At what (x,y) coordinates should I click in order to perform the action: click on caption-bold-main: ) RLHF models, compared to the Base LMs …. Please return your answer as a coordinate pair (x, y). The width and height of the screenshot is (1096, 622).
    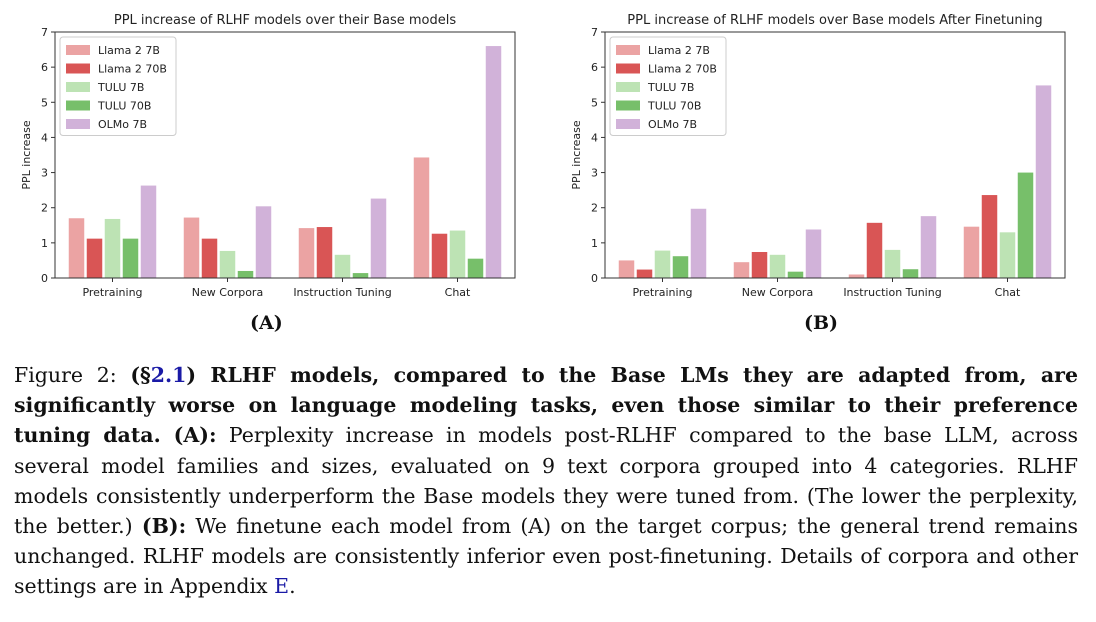
    Looking at the image, I should click on (546, 405).